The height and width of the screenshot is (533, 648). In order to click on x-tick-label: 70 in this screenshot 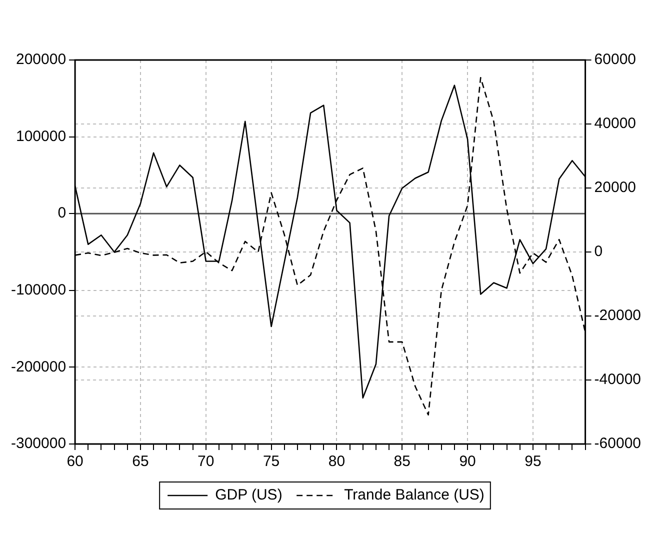, I will do `click(206, 461)`.